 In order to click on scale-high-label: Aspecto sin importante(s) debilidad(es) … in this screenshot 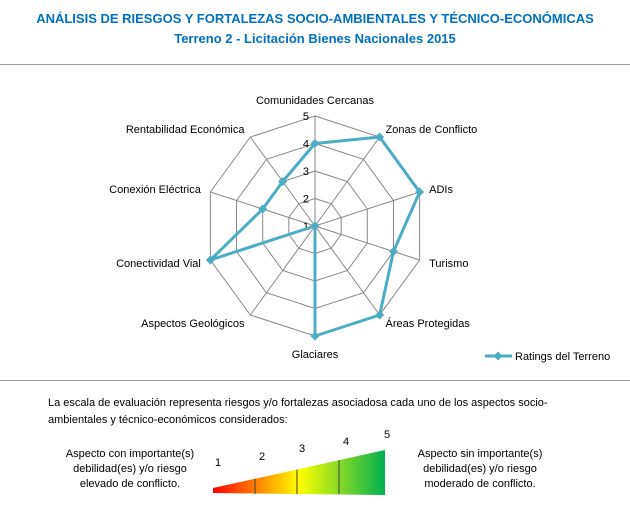, I will do `click(480, 469)`.